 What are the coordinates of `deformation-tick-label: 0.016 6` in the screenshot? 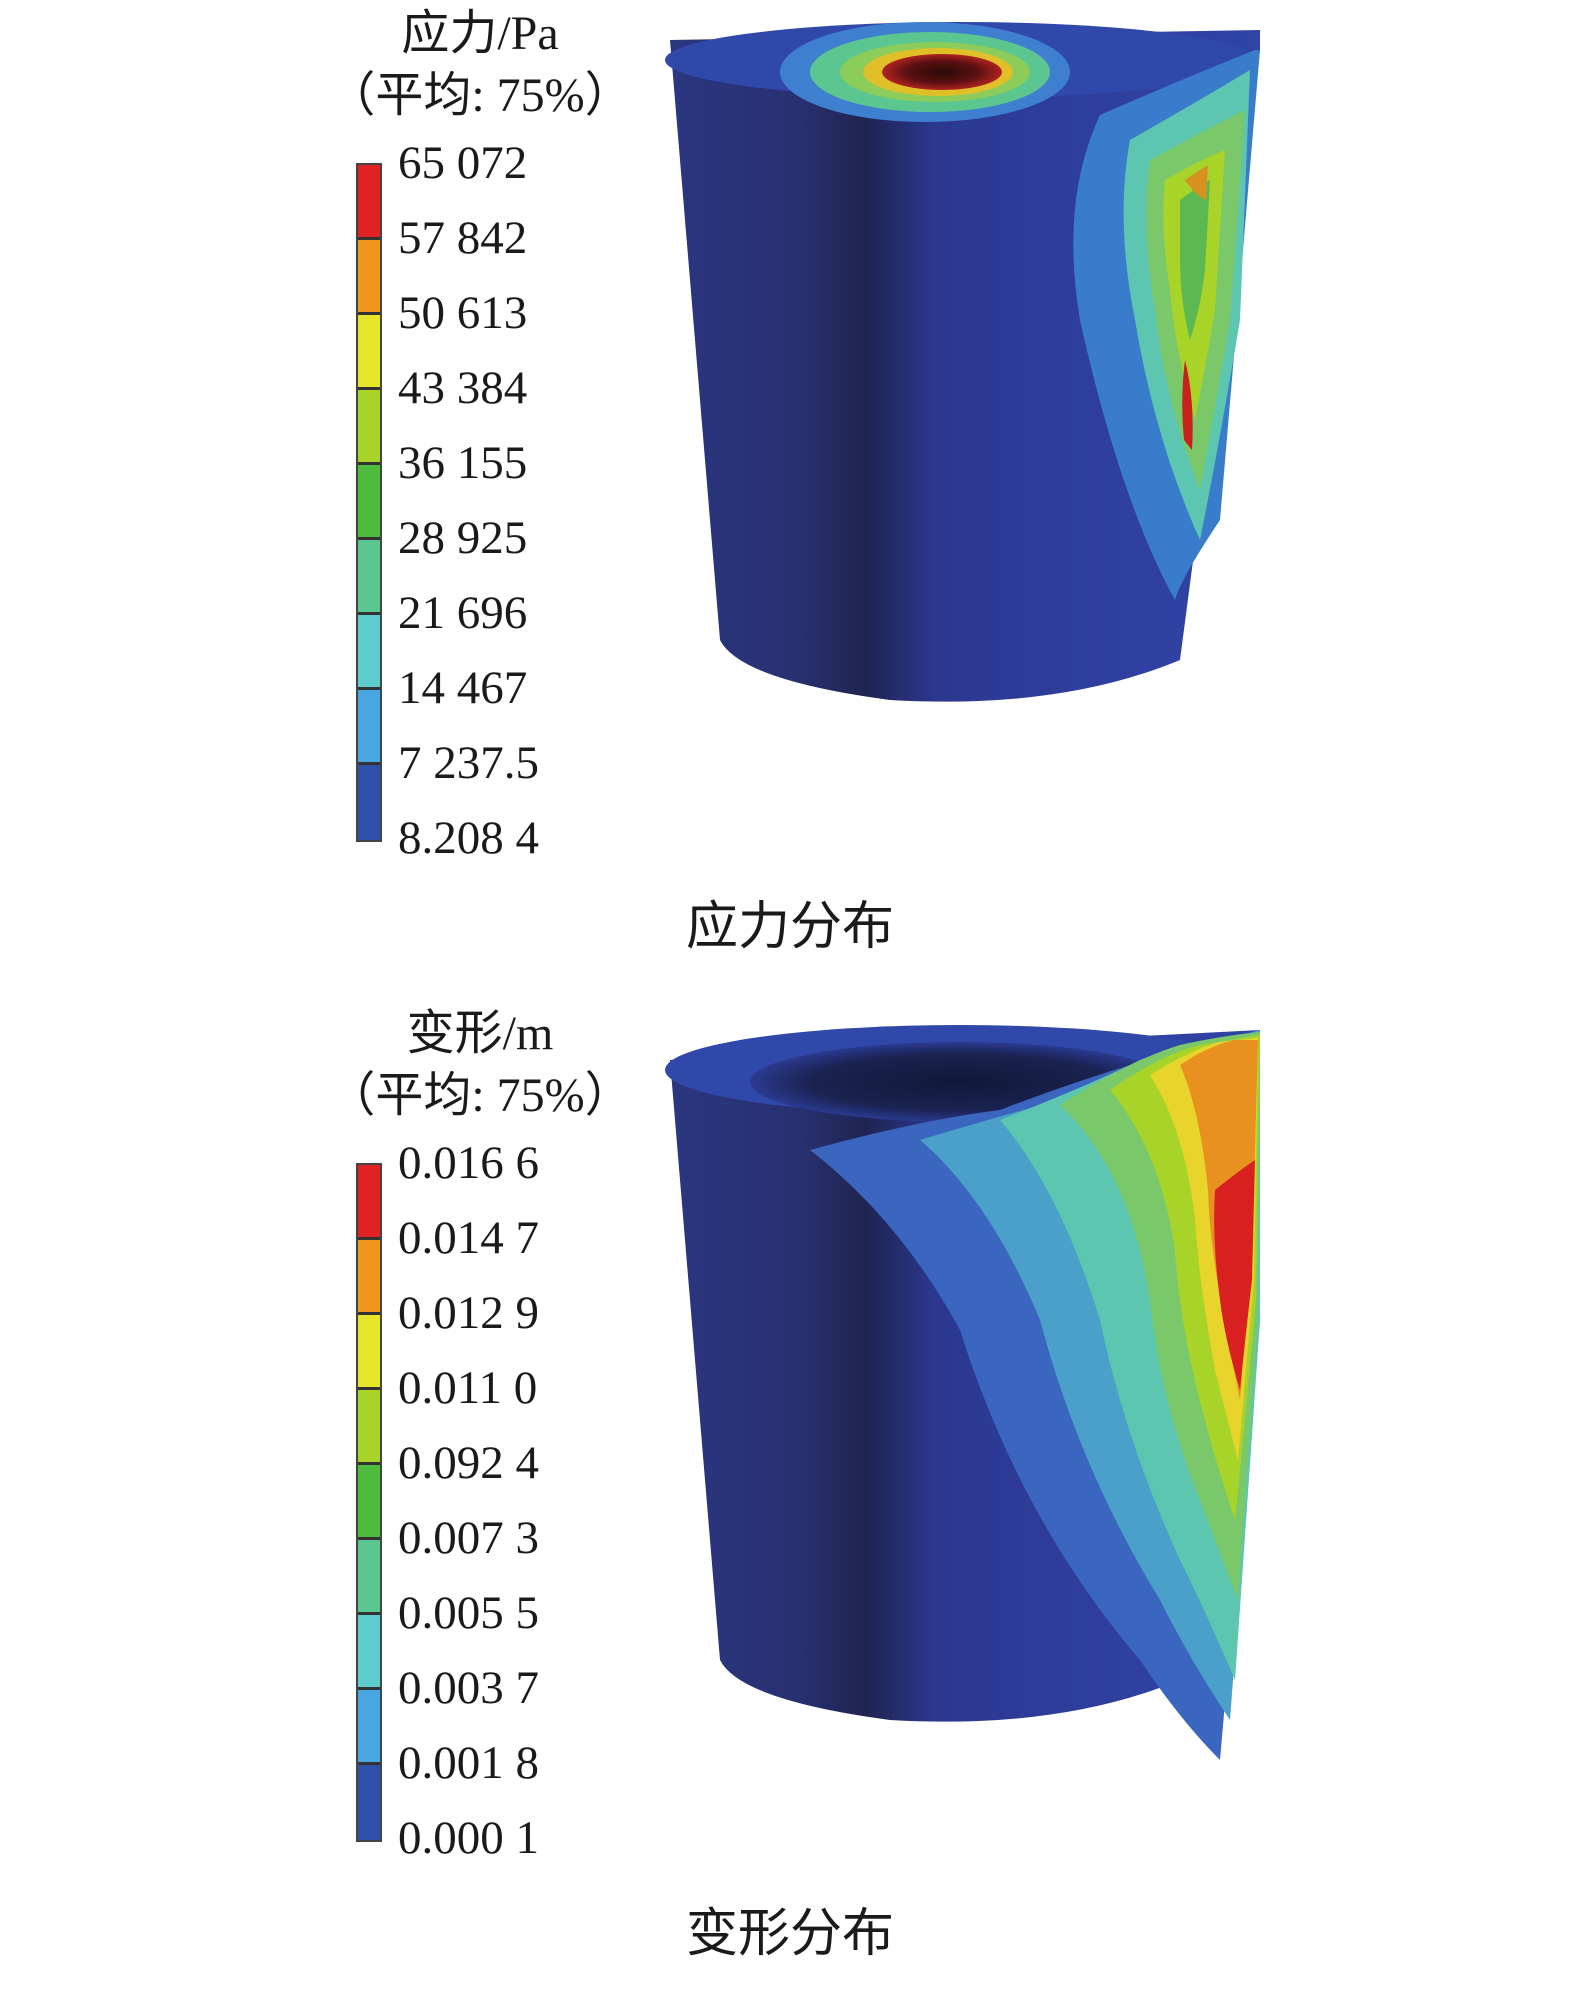 It's located at (468, 1163).